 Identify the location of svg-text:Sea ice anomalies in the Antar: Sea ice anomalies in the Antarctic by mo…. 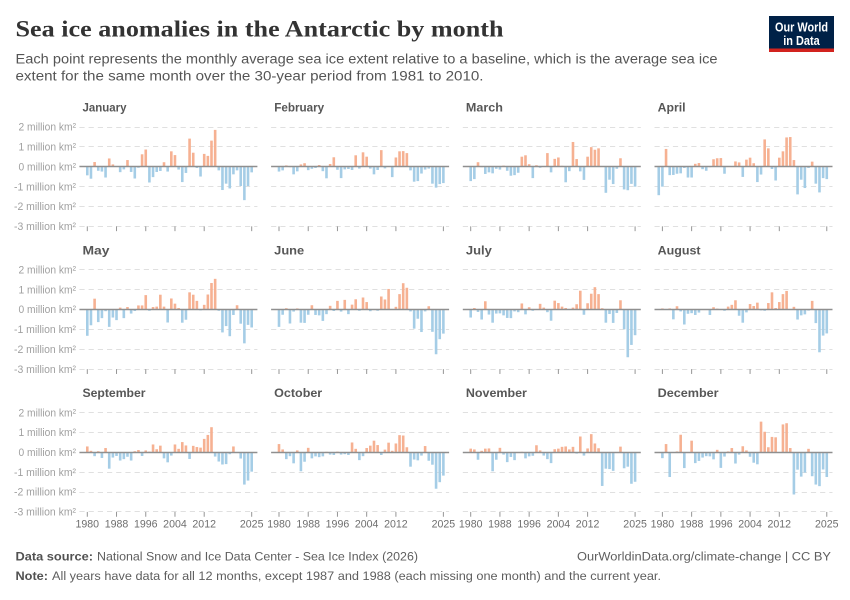
(260, 30).